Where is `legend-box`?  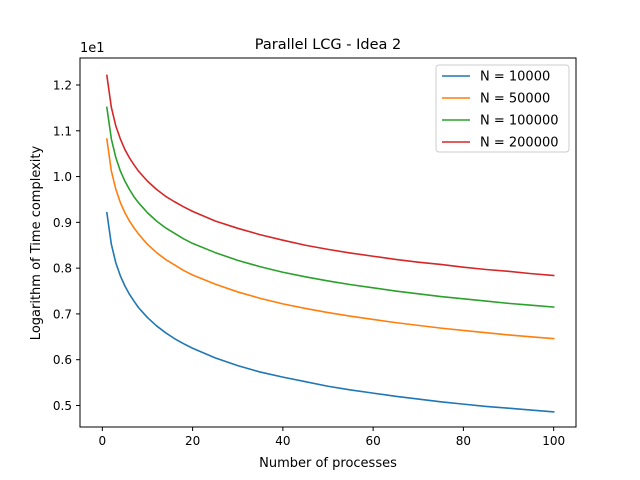 legend-box is located at coordinates (502, 108).